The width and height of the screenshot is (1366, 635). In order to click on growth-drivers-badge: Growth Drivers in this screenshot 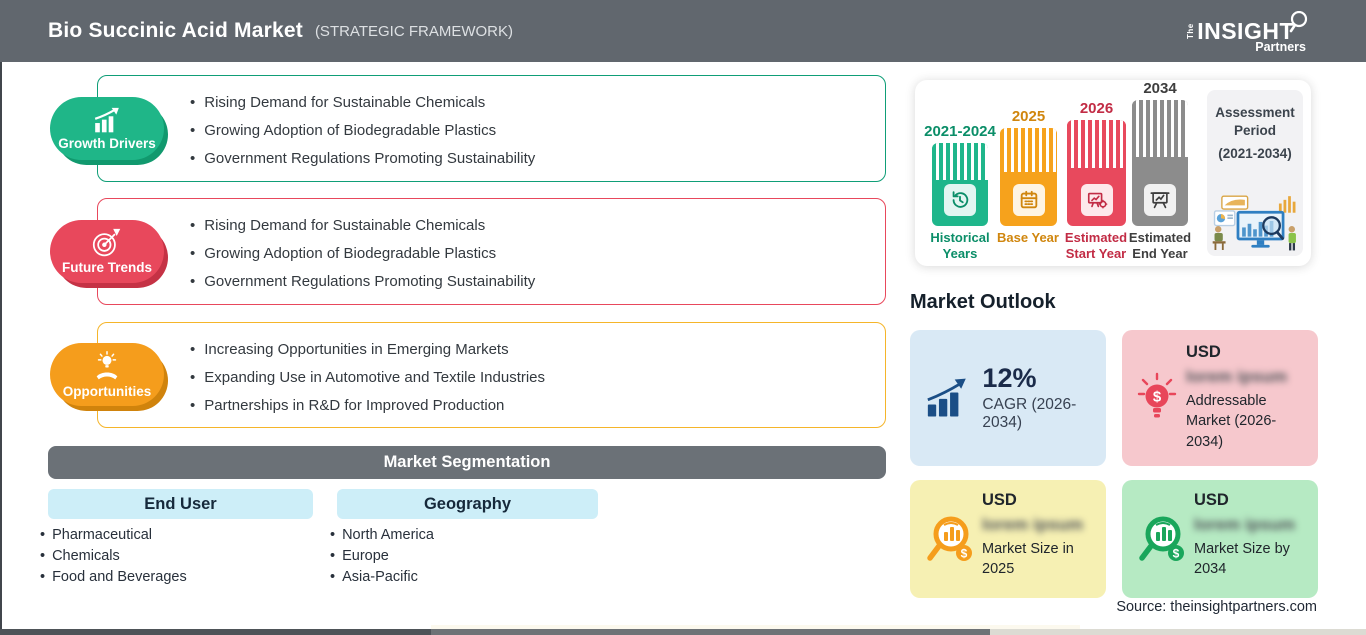, I will do `click(107, 128)`.